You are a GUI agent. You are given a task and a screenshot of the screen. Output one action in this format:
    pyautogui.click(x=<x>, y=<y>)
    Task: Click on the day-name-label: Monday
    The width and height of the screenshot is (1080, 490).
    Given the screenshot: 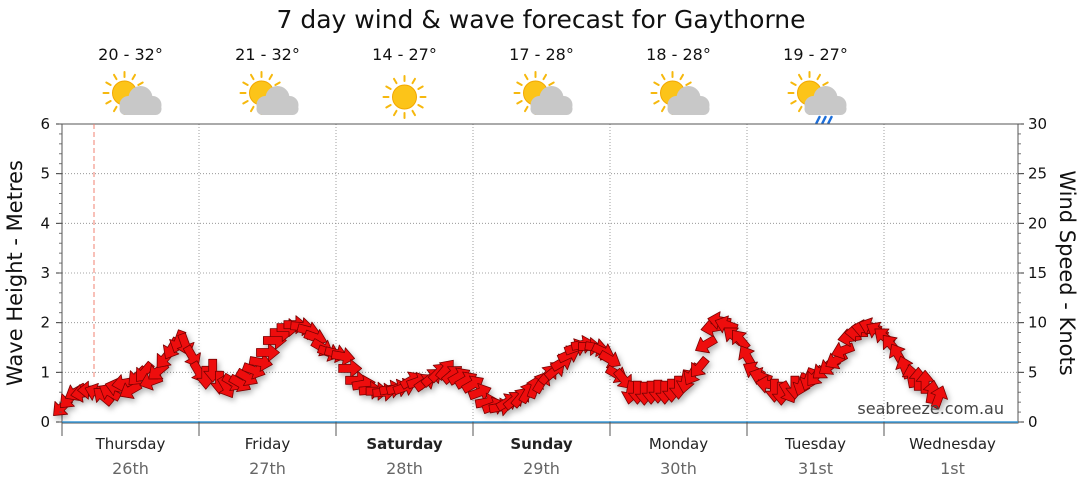 What is the action you would take?
    pyautogui.click(x=678, y=444)
    